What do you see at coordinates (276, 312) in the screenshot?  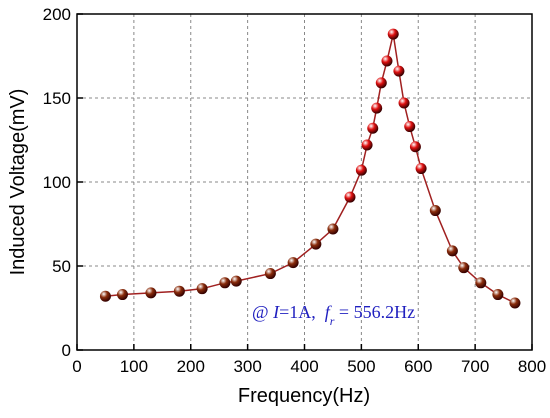 I see `annotation-part: I` at bounding box center [276, 312].